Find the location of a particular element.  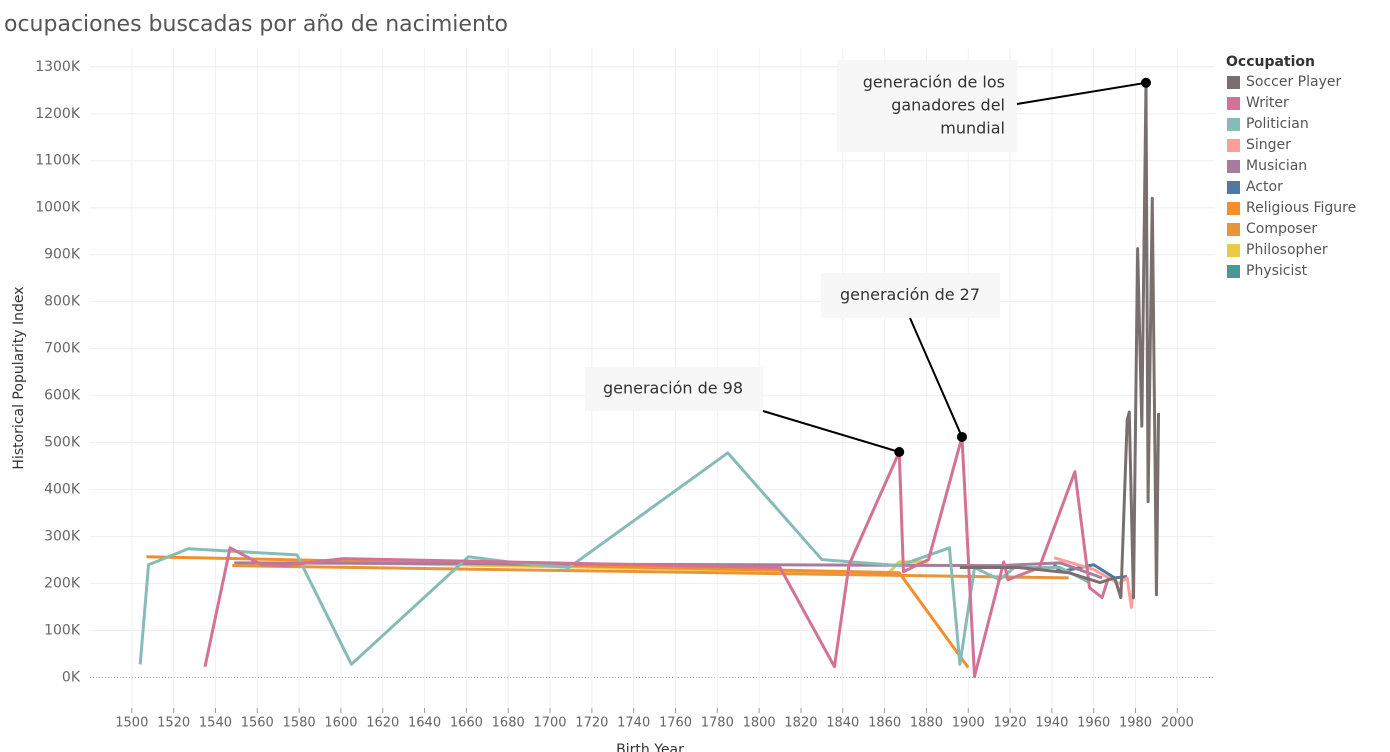

y-axis-label: Historical Popularity Index is located at coordinates (19, 377).